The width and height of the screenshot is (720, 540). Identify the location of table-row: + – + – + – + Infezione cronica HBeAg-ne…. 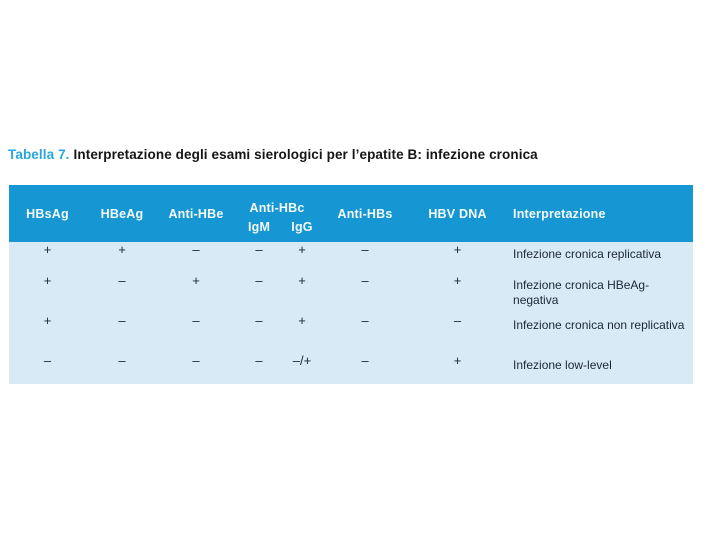
(351, 293).